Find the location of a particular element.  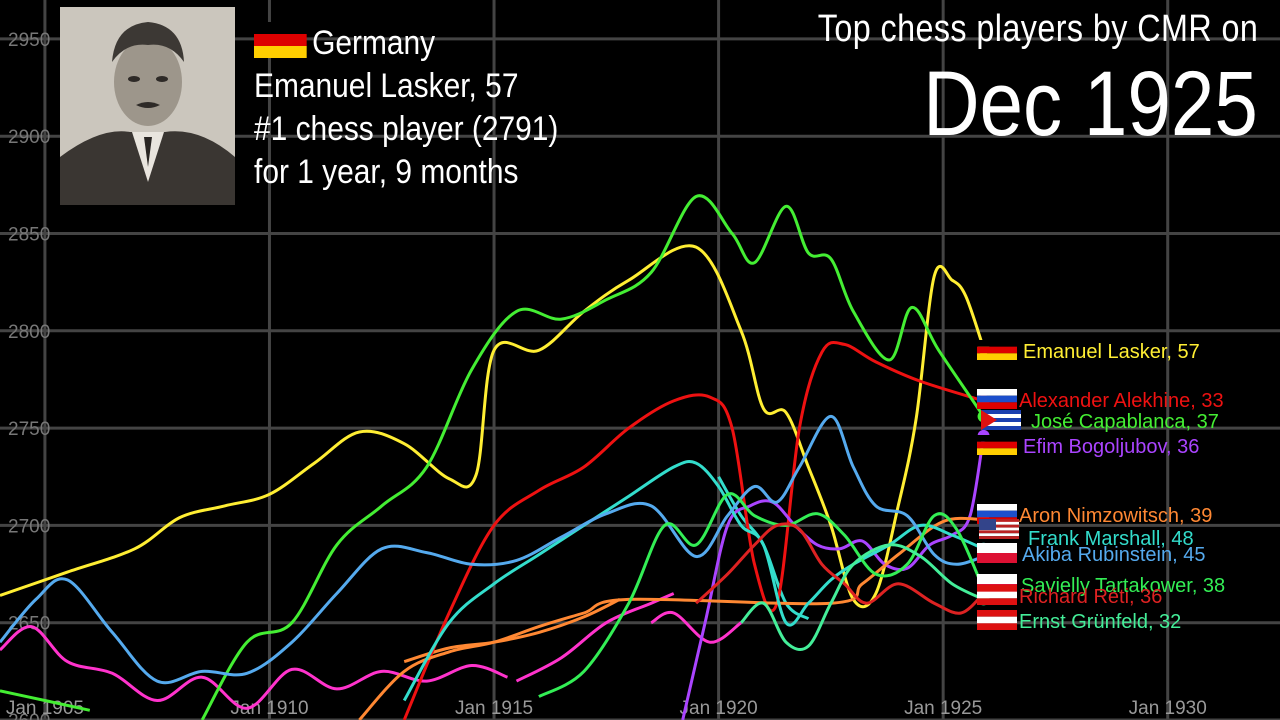

y-tick-label: 2950 is located at coordinates (29, 40).